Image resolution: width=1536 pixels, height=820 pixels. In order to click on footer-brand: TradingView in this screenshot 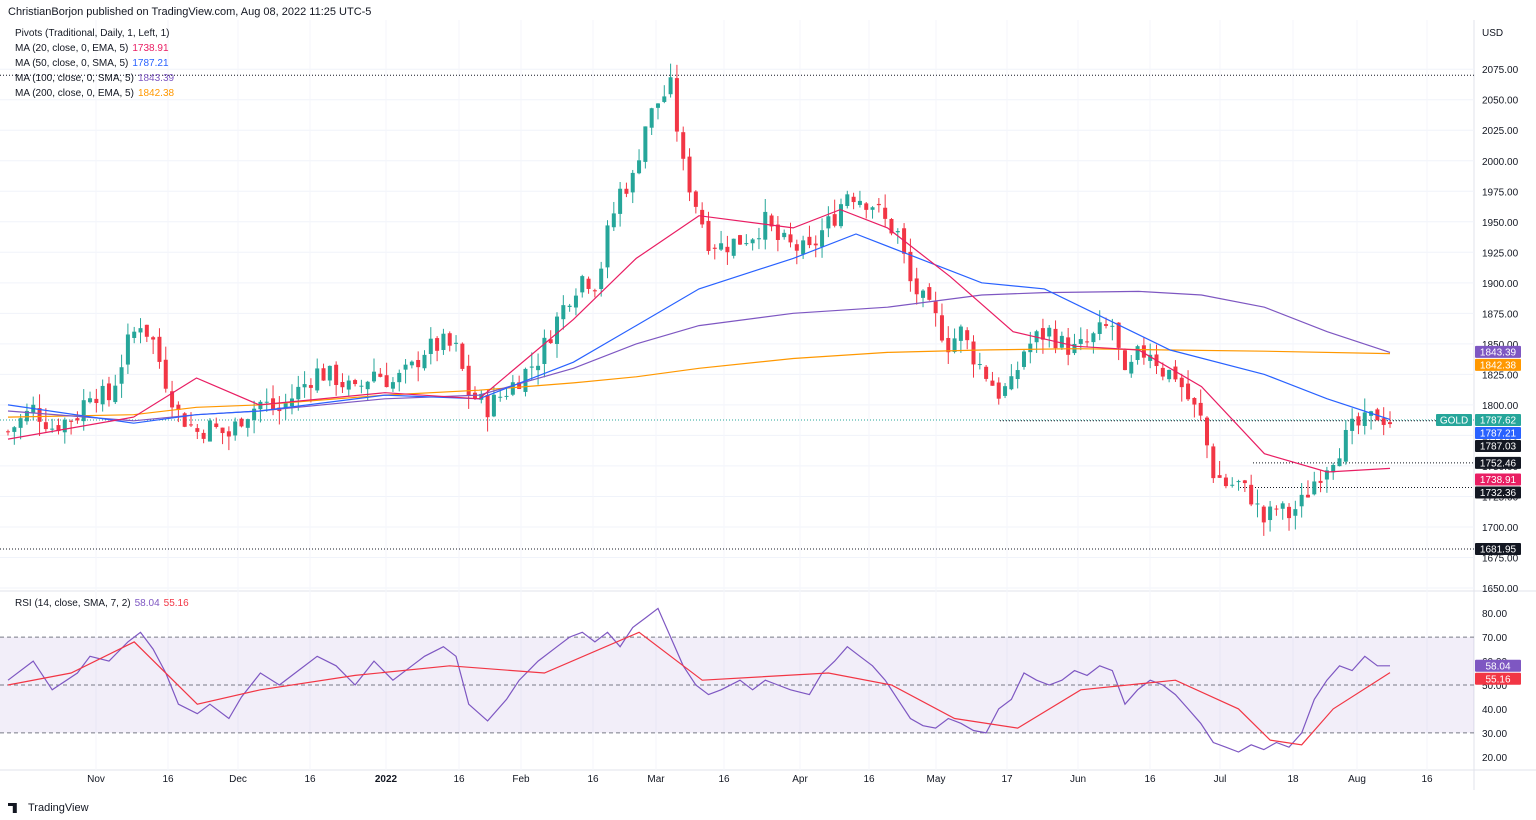, I will do `click(58, 808)`.